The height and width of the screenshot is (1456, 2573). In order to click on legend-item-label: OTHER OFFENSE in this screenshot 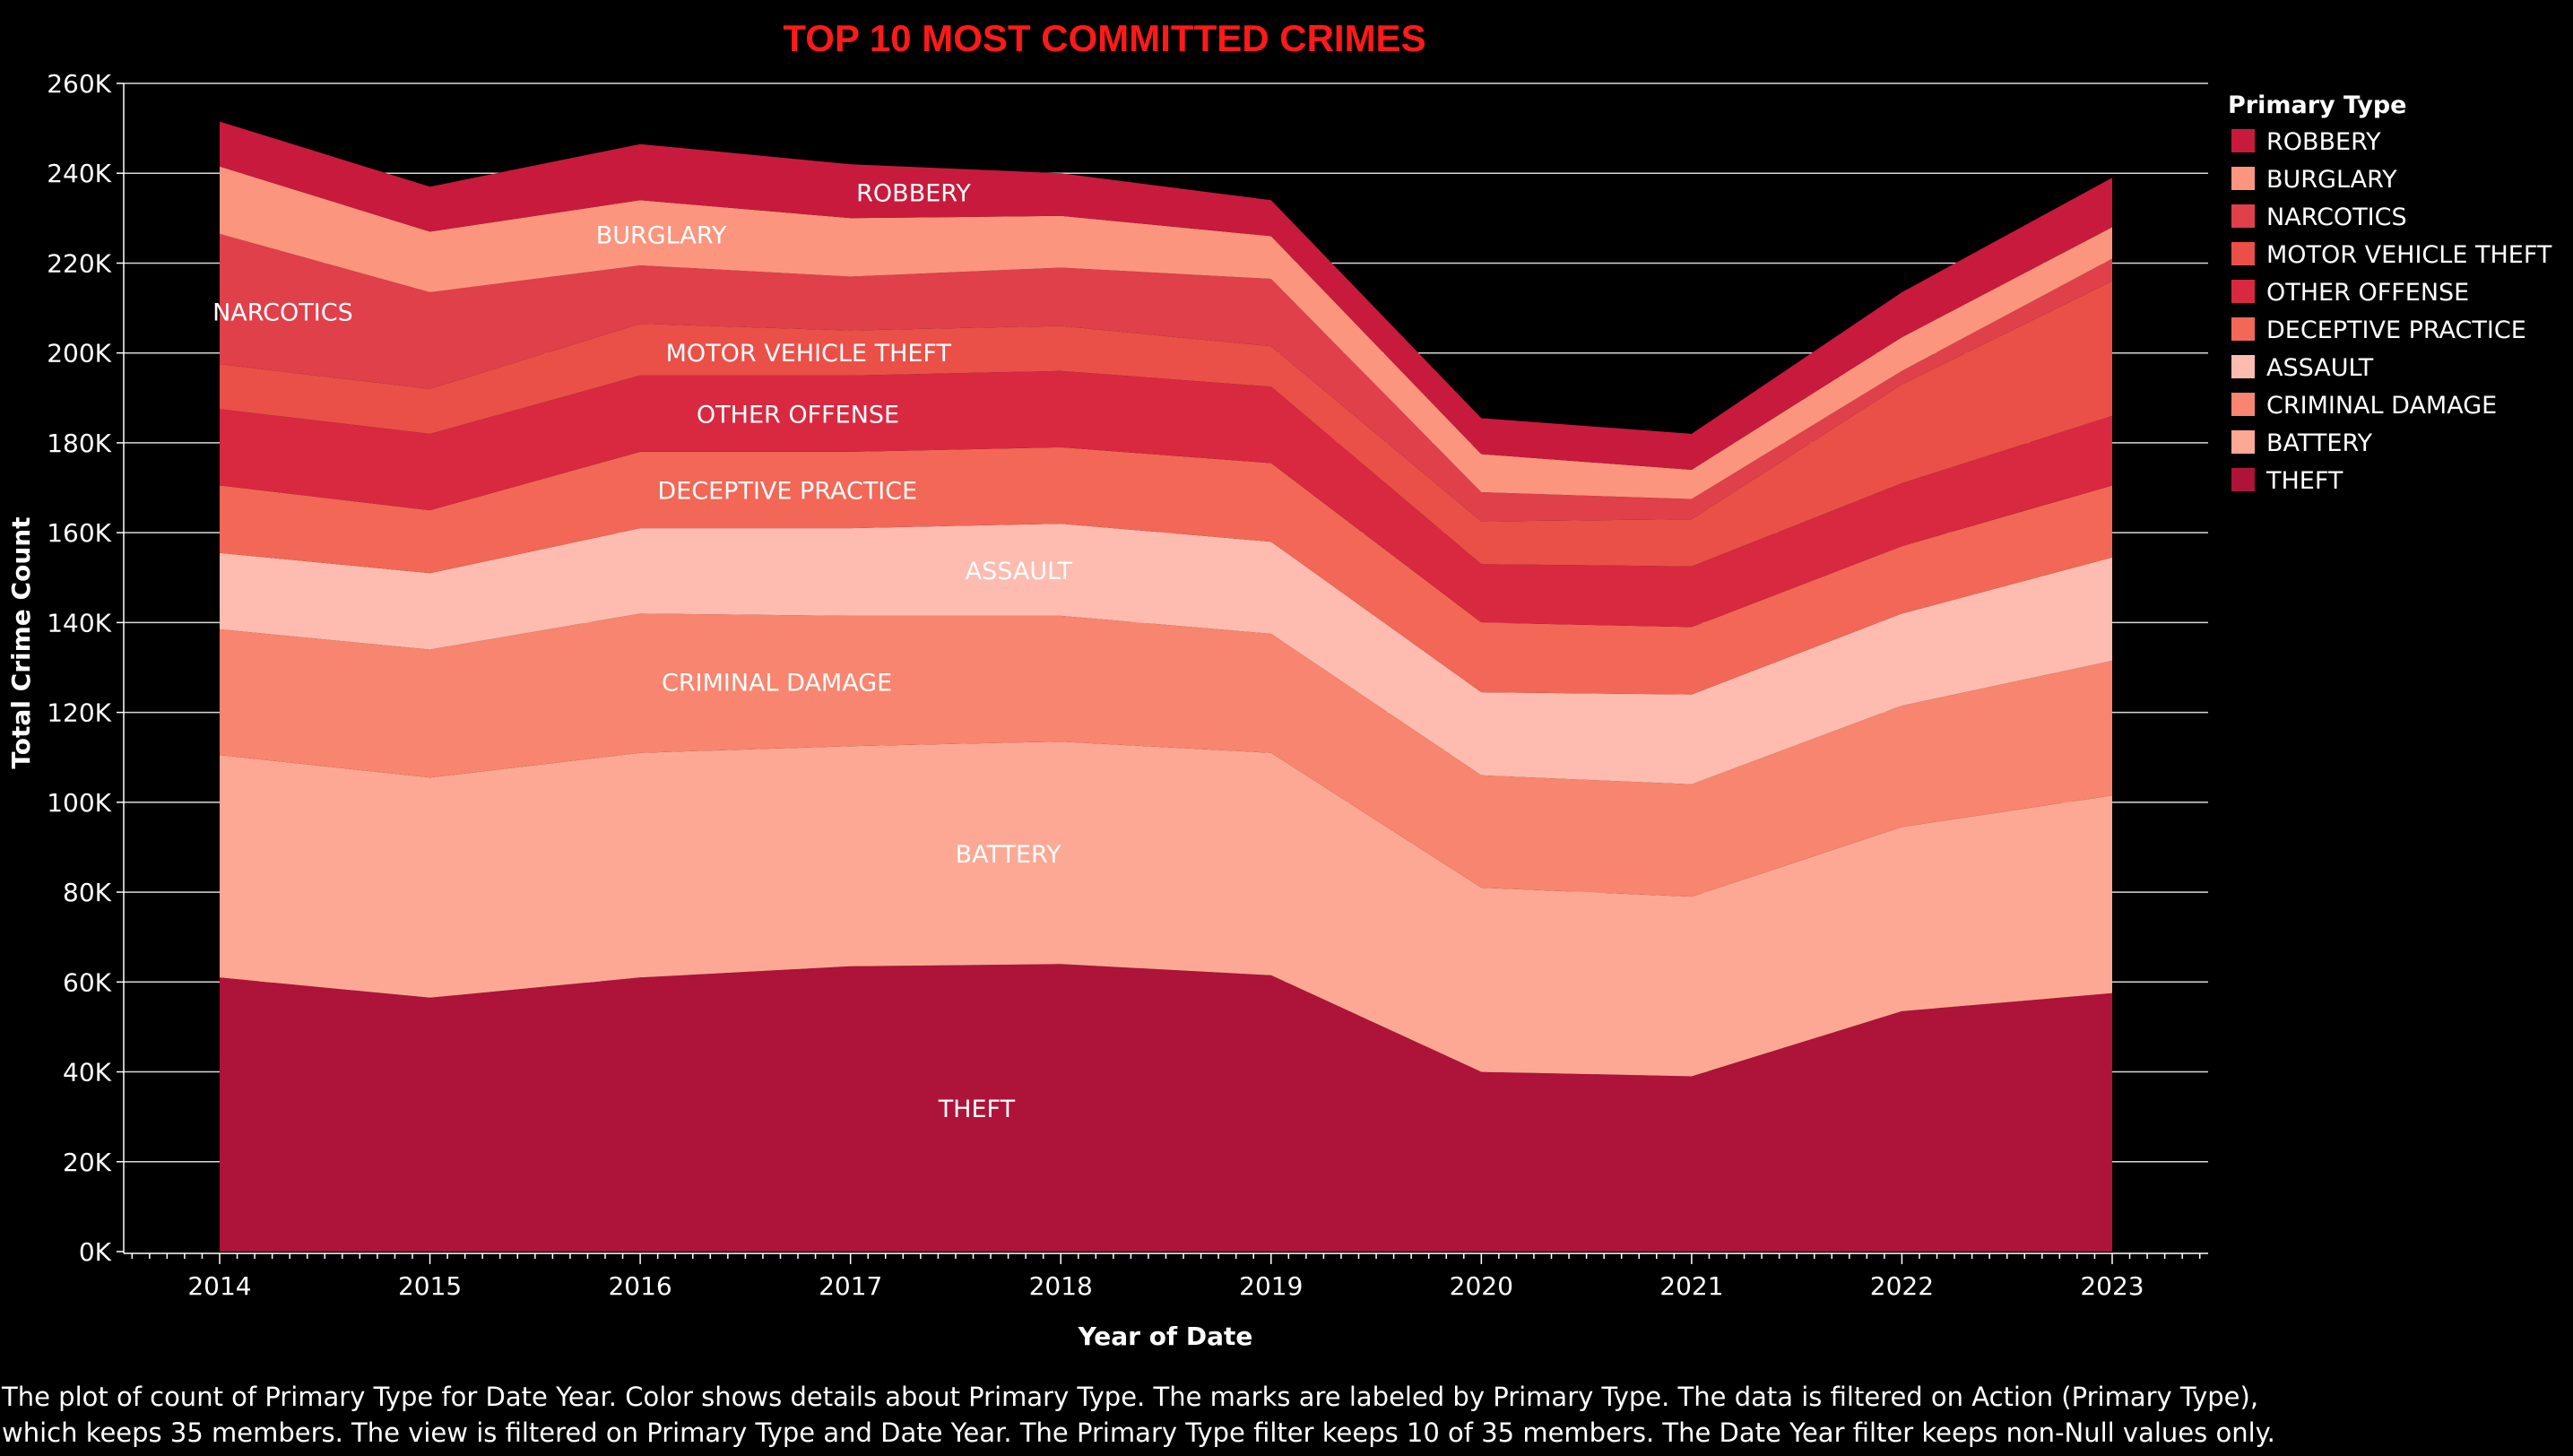, I will do `click(2367, 293)`.